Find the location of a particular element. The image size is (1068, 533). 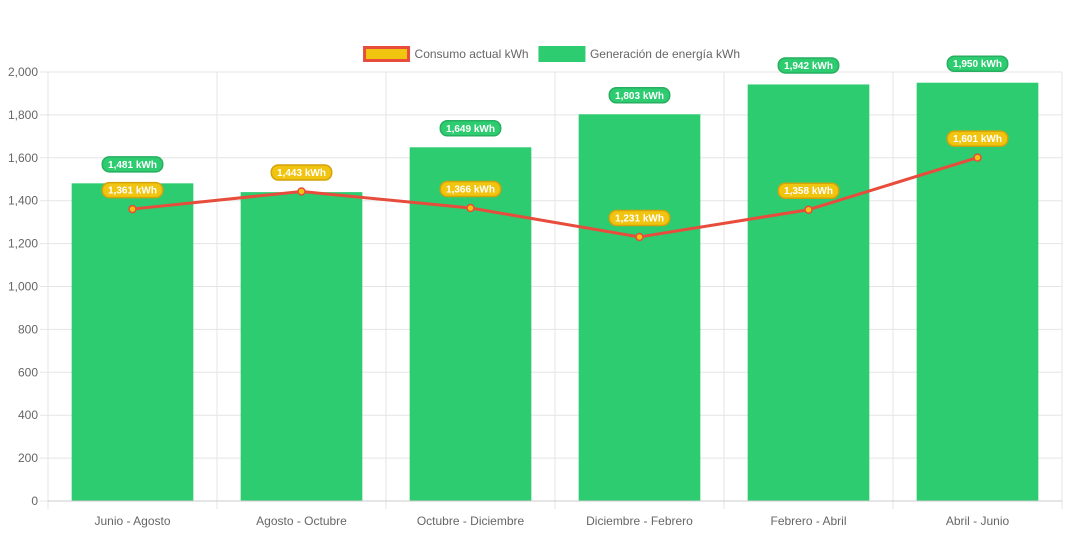

bar-value-label: 1,803 kWh is located at coordinates (639, 95).